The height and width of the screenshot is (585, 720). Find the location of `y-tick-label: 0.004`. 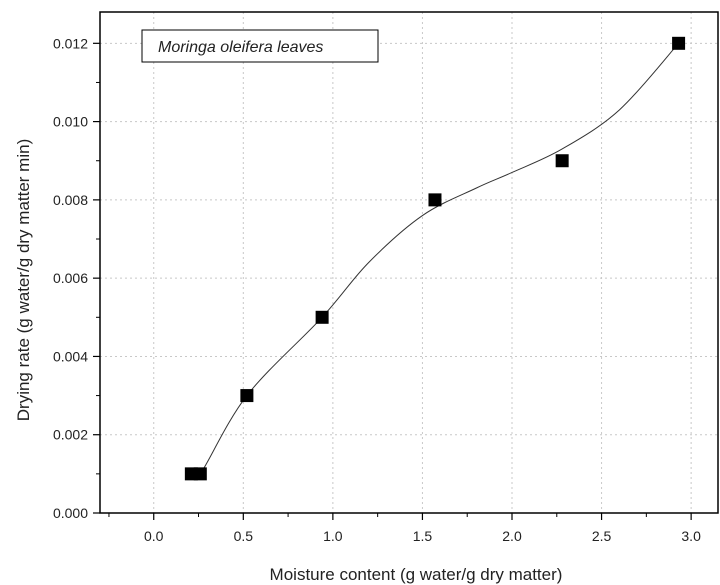

y-tick-label: 0.004 is located at coordinates (70, 356).